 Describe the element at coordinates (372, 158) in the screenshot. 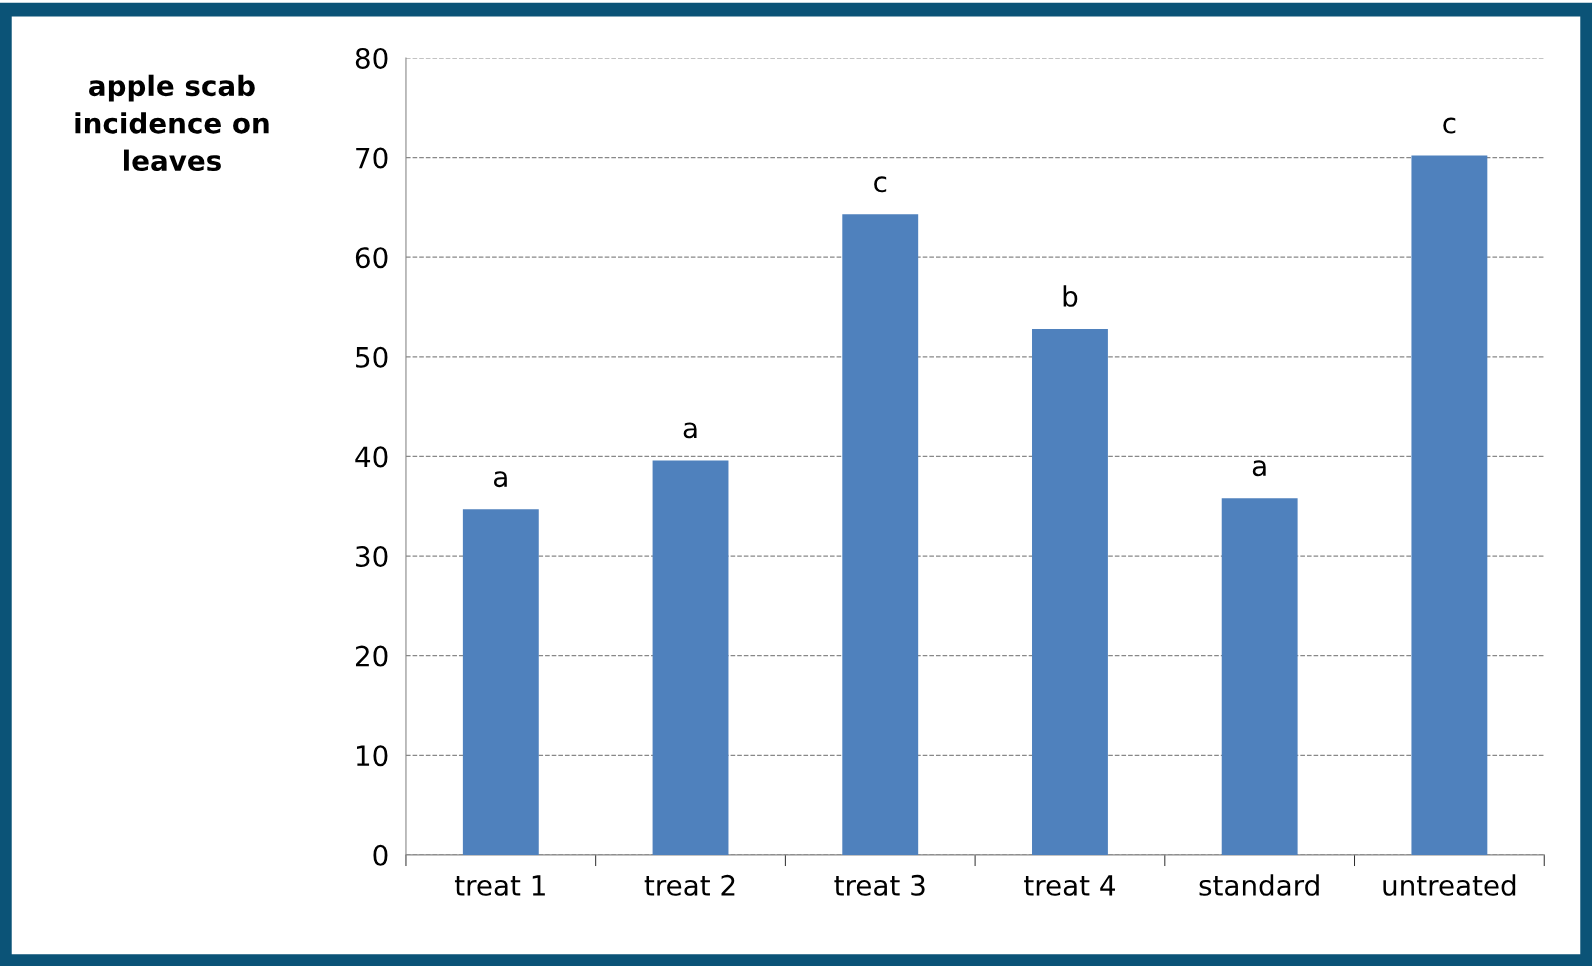

I see `y-tick-label: 70` at that location.